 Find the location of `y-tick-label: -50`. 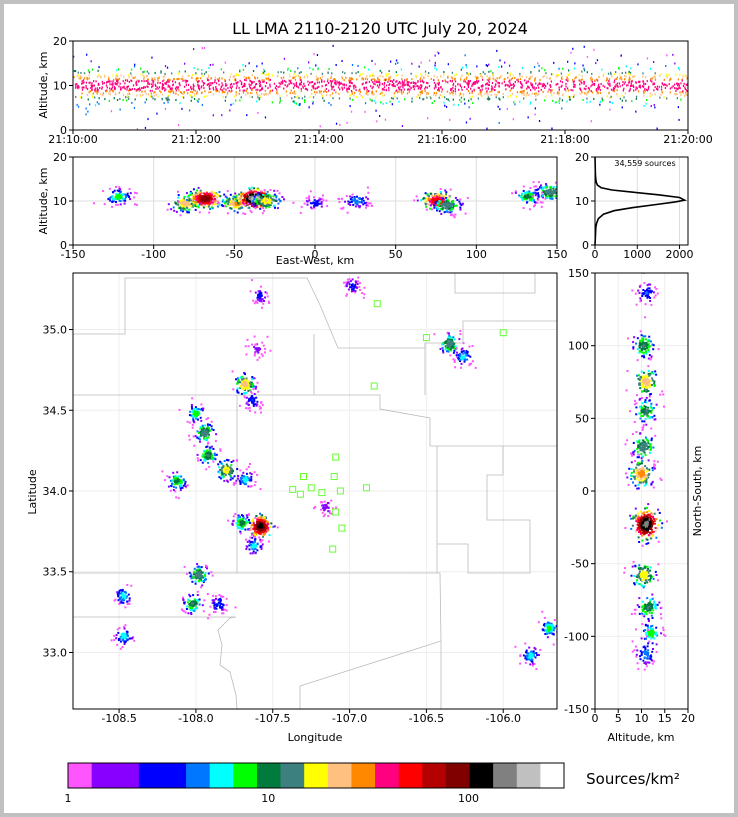

y-tick-label: -50 is located at coordinates (580, 564).